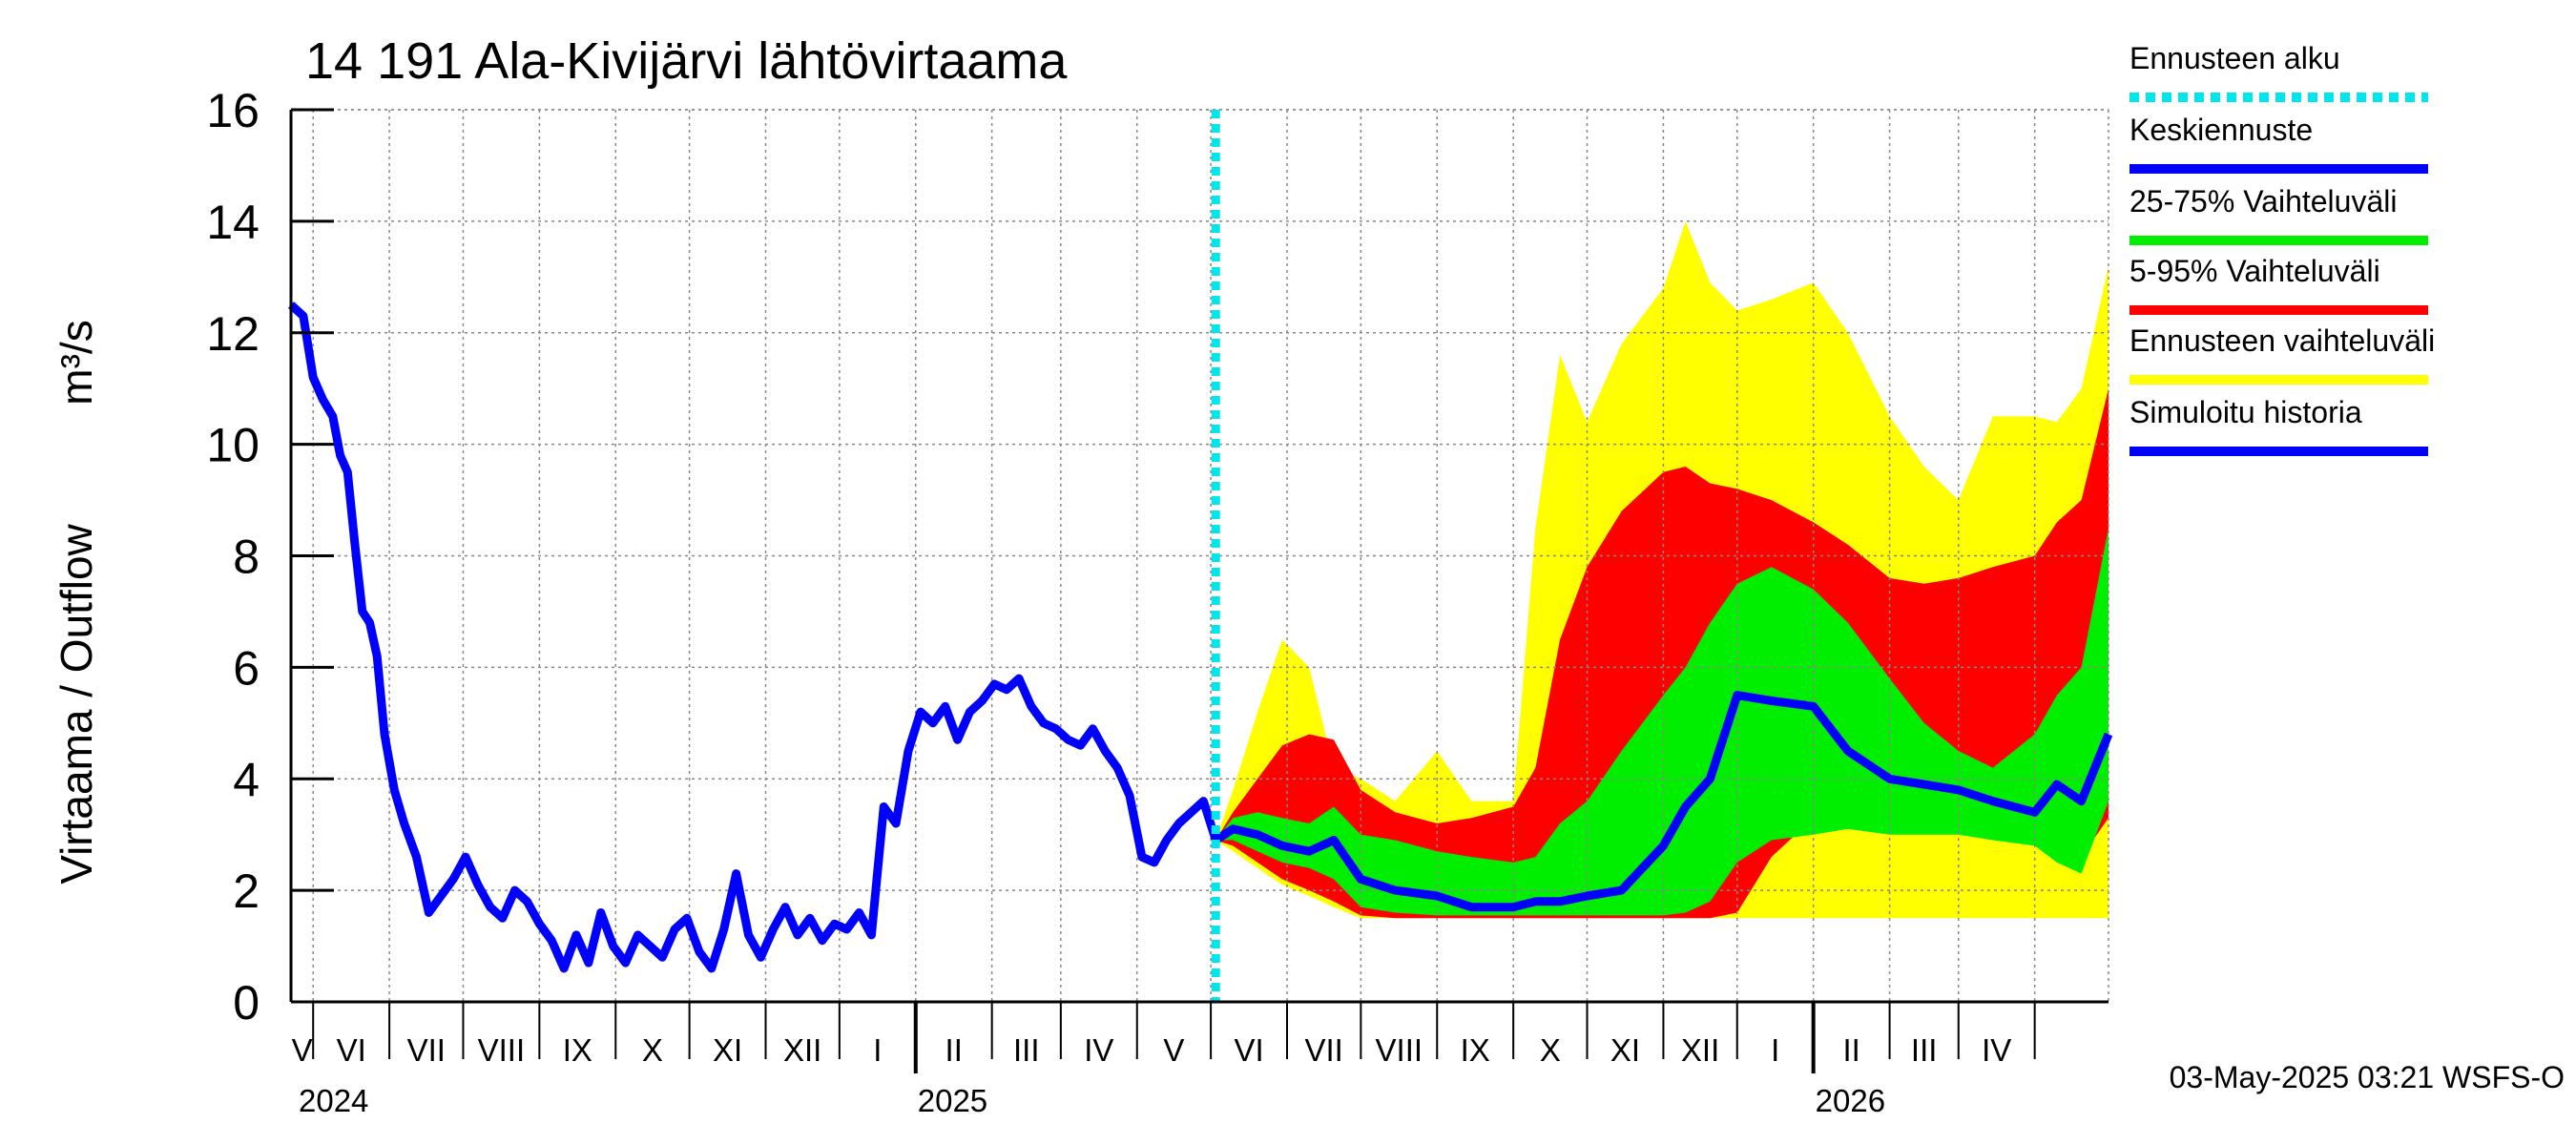 This screenshot has width=2576, height=1145. I want to click on year-label: 2026, so click(1850, 1100).